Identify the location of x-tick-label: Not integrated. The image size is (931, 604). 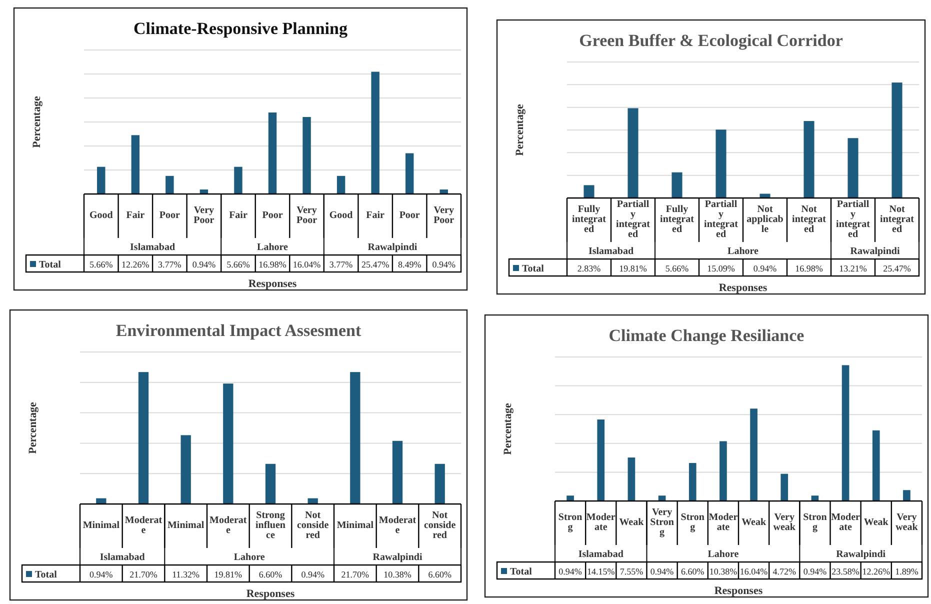
(809, 220).